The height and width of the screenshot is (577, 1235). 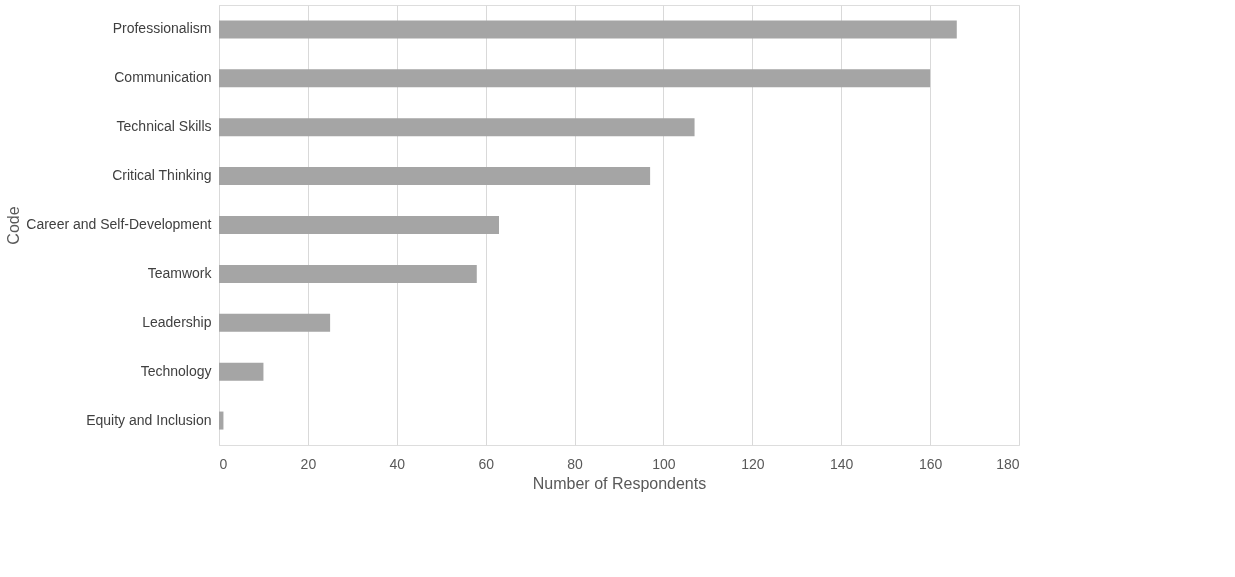 I want to click on x-tick-label: 160, so click(x=930, y=463).